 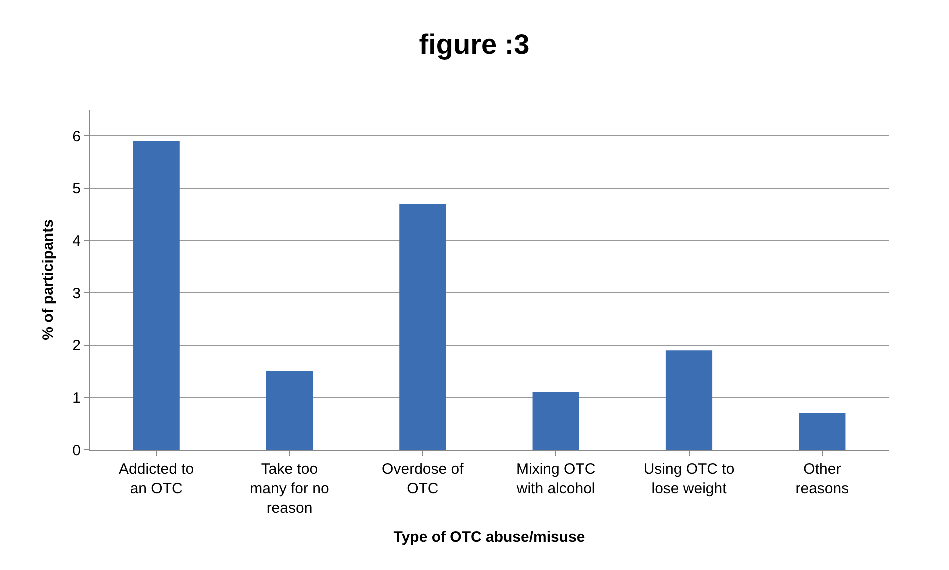 What do you see at coordinates (423, 479) in the screenshot?
I see `x-tick-label: Overdose of OTC` at bounding box center [423, 479].